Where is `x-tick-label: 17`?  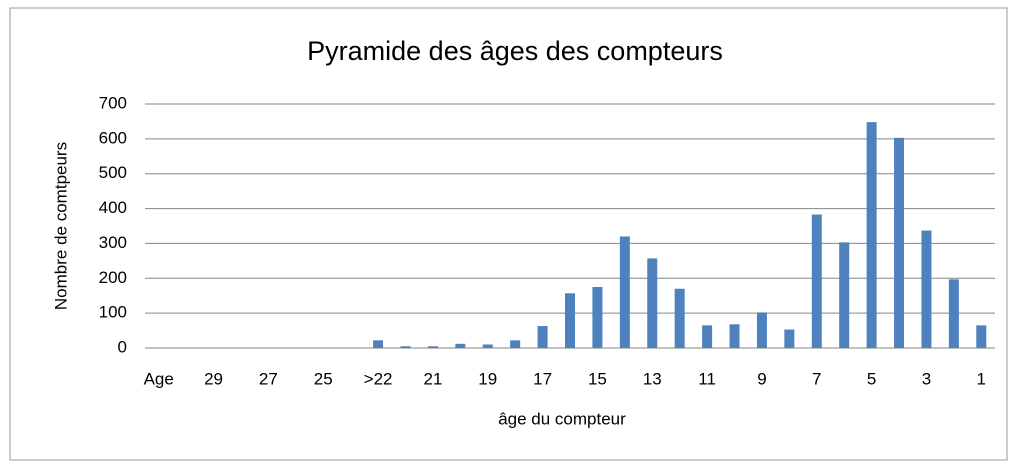
x-tick-label: 17 is located at coordinates (542, 378).